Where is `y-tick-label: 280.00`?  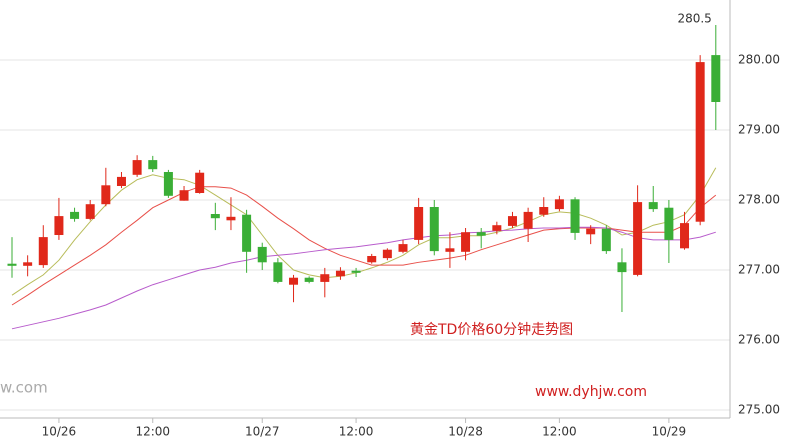 y-tick-label: 280.00 is located at coordinates (759, 59).